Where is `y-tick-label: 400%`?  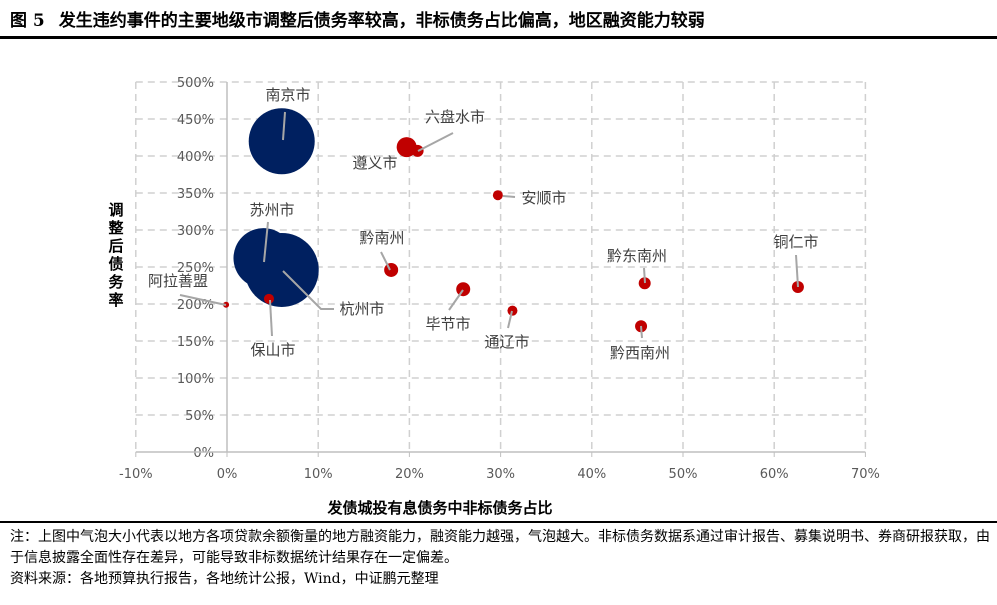
y-tick-label: 400% is located at coordinates (195, 157).